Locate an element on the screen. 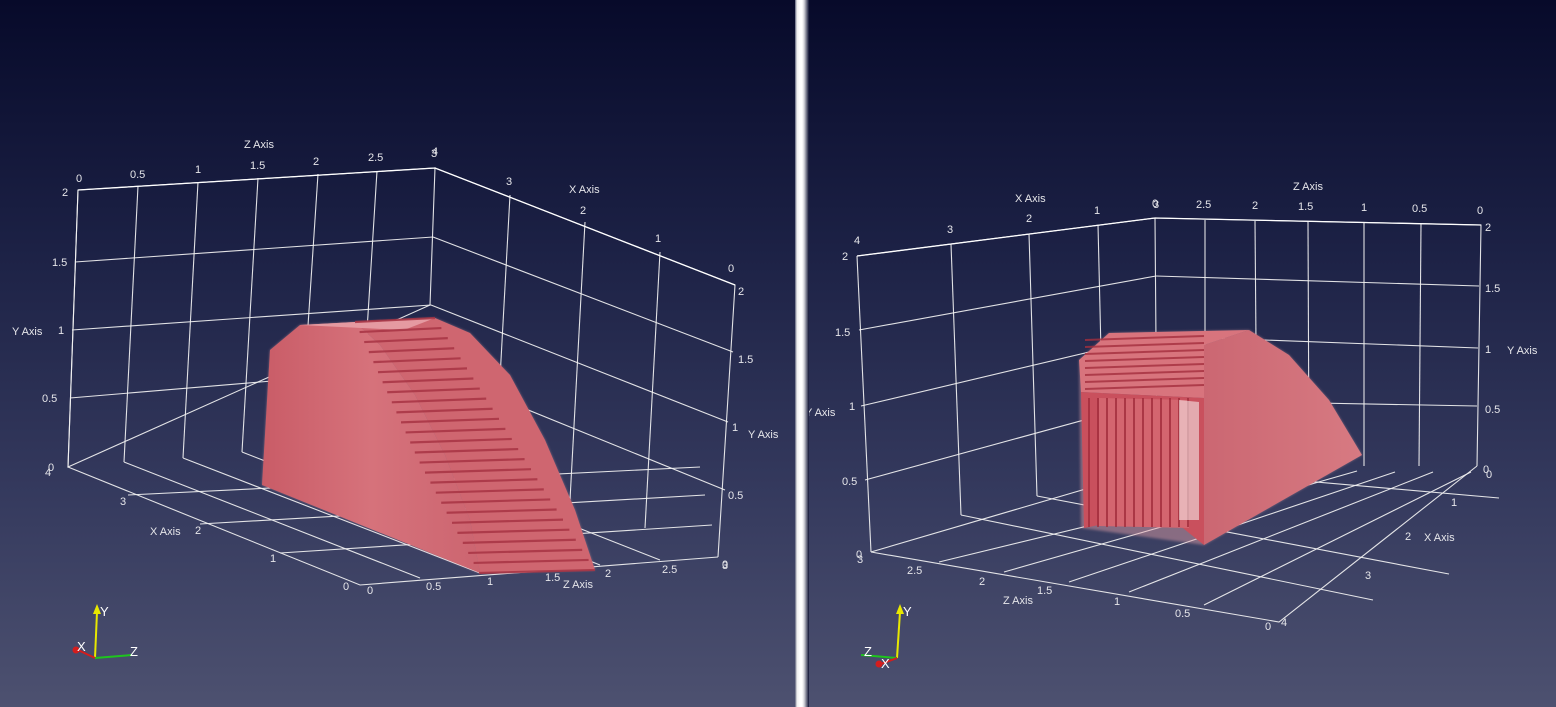 The height and width of the screenshot is (707, 1556). orient-z-label: Z is located at coordinates (868, 651).